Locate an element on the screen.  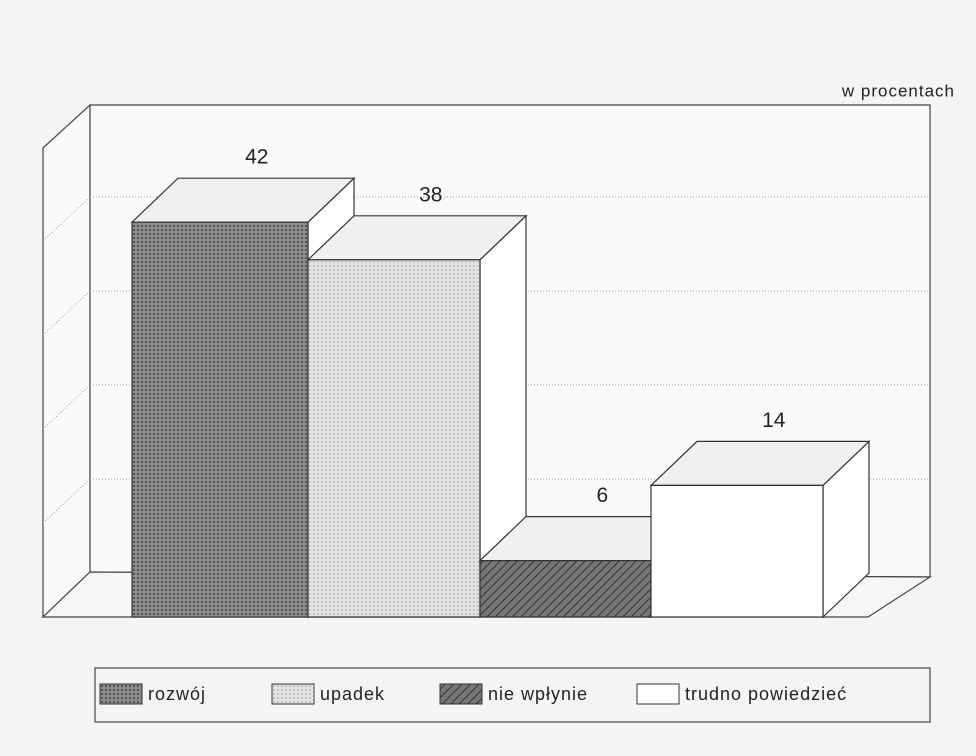
legend-label: nie wpłynie is located at coordinates (538, 694).